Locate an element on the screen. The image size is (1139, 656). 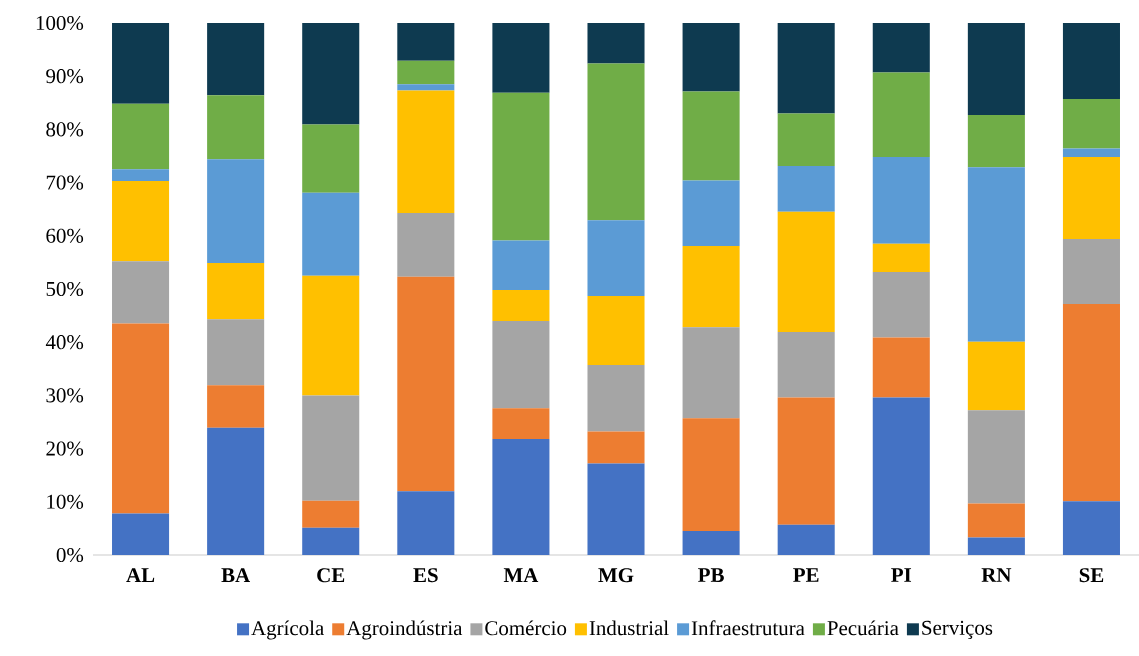
x-tick-label: CE is located at coordinates (331, 575).